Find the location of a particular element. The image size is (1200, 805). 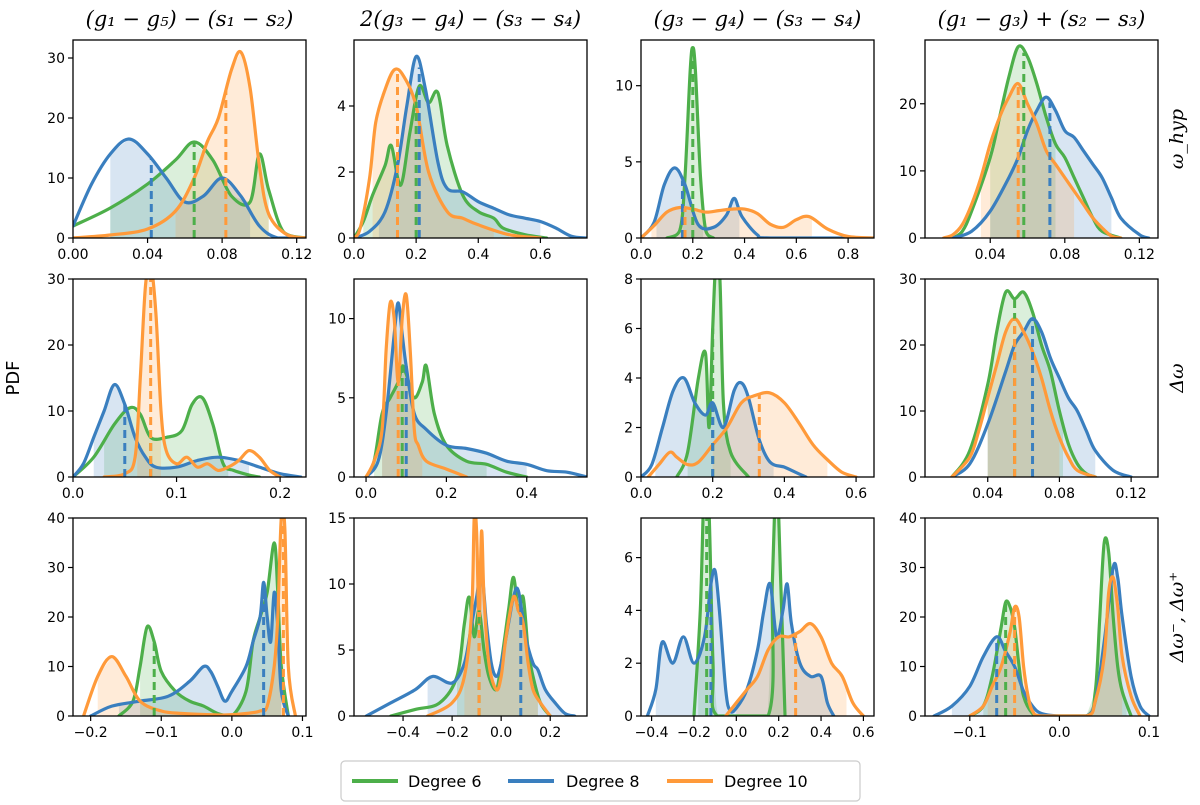

legend: Degree 6 Degree 8 Degree 10 is located at coordinates (600, 781).